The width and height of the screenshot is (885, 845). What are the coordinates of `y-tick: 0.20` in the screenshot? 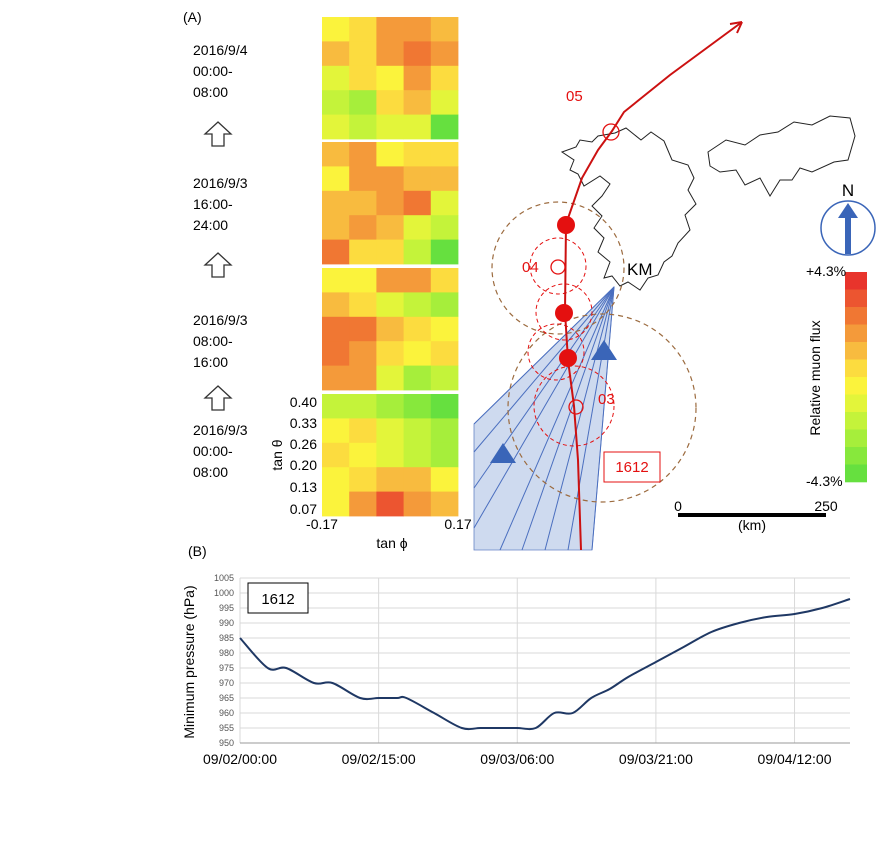 It's located at (303, 465).